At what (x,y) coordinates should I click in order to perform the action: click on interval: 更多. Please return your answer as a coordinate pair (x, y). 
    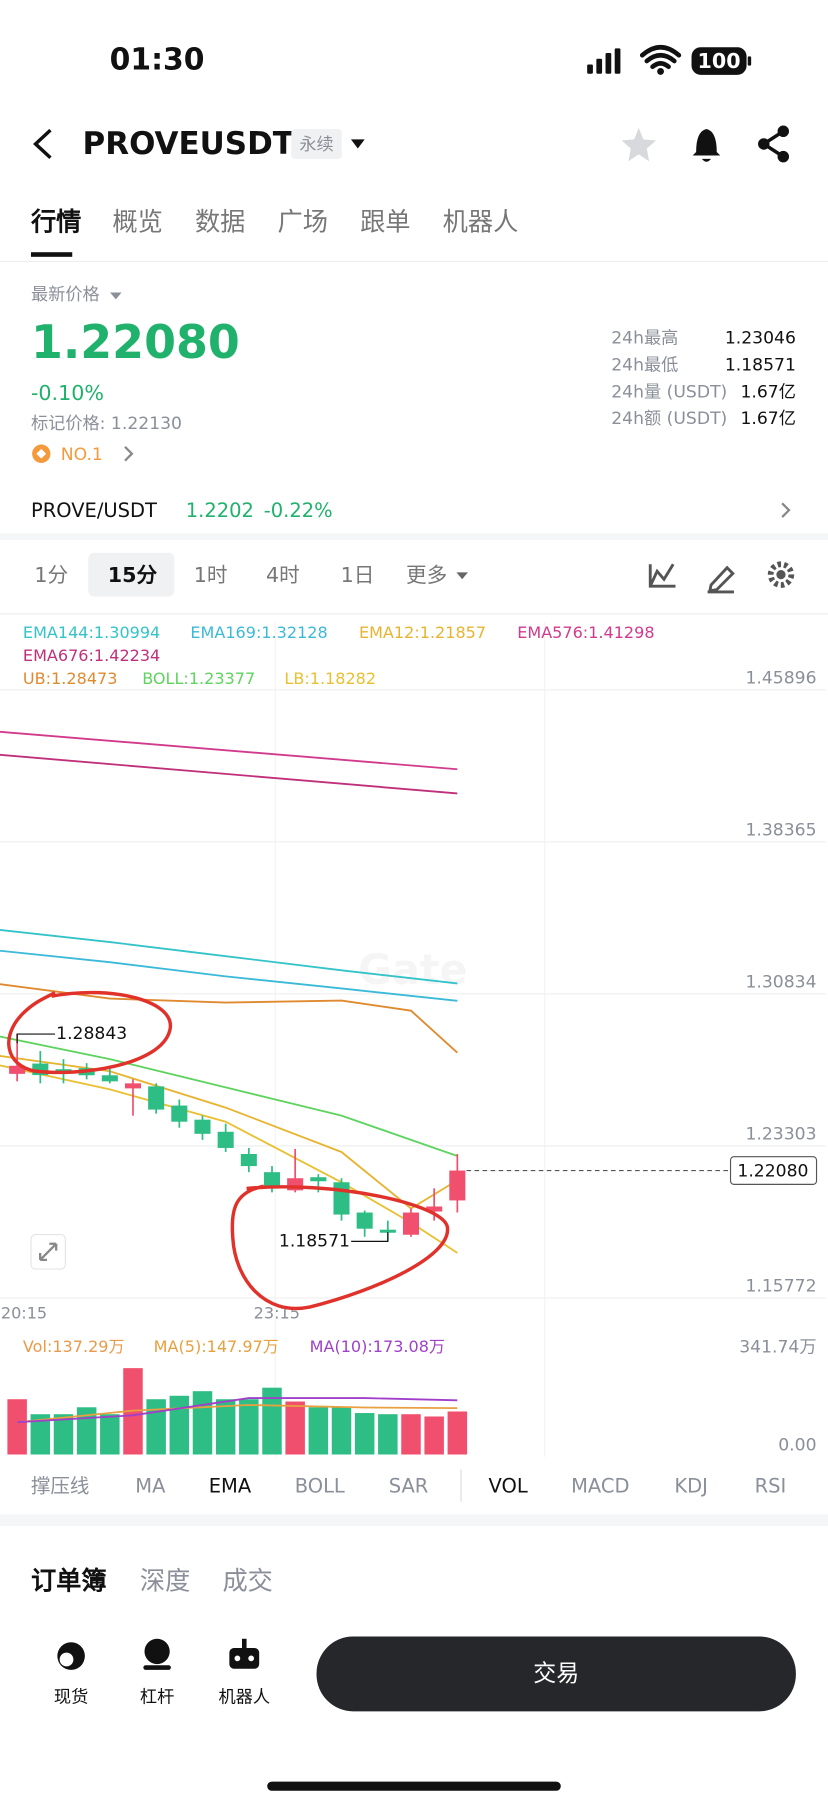
    Looking at the image, I should click on (426, 575).